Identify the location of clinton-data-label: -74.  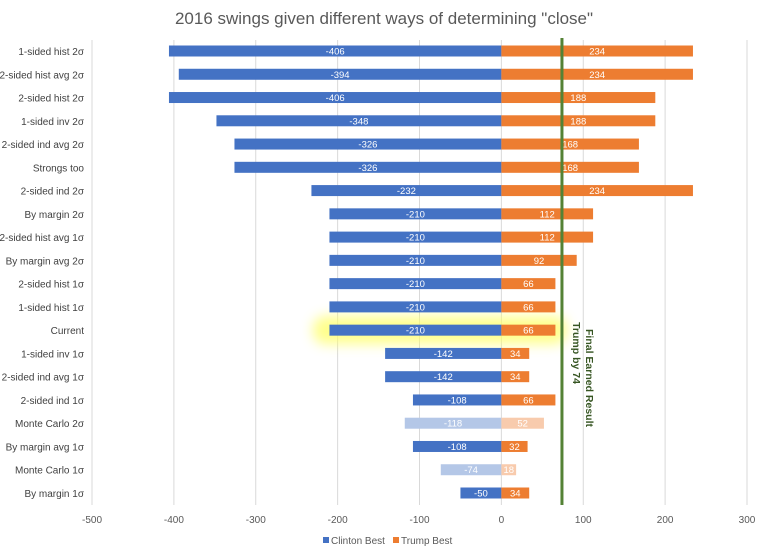
(471, 470).